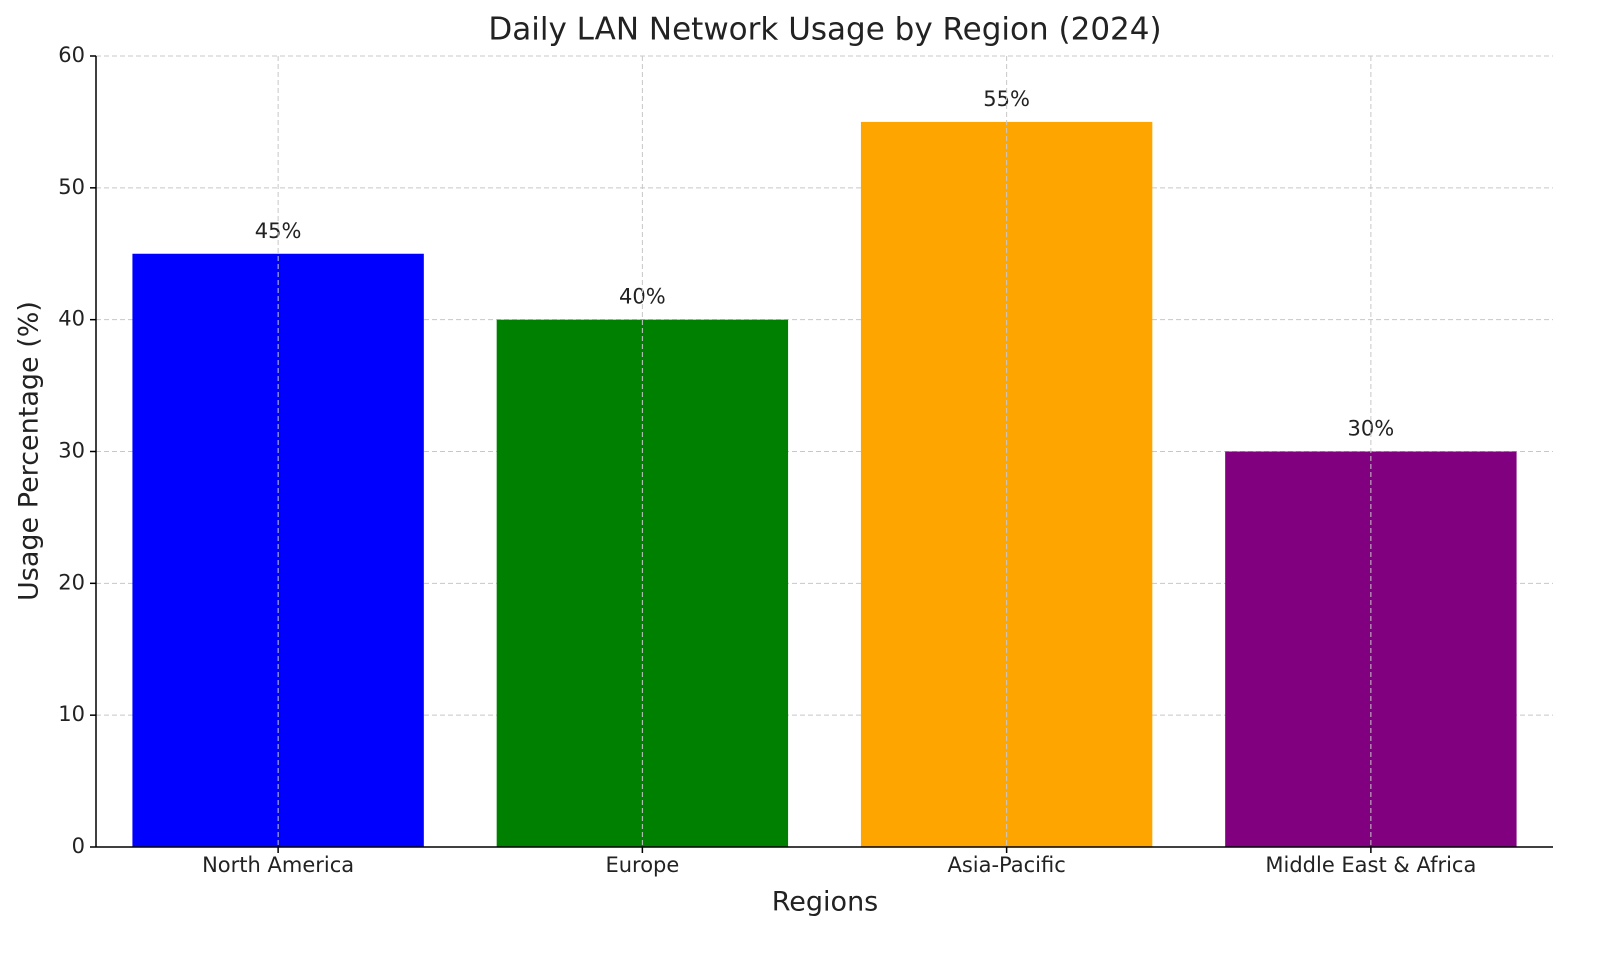 Image resolution: width=1600 pixels, height=954 pixels. I want to click on x-axis-title: Regions, so click(825, 902).